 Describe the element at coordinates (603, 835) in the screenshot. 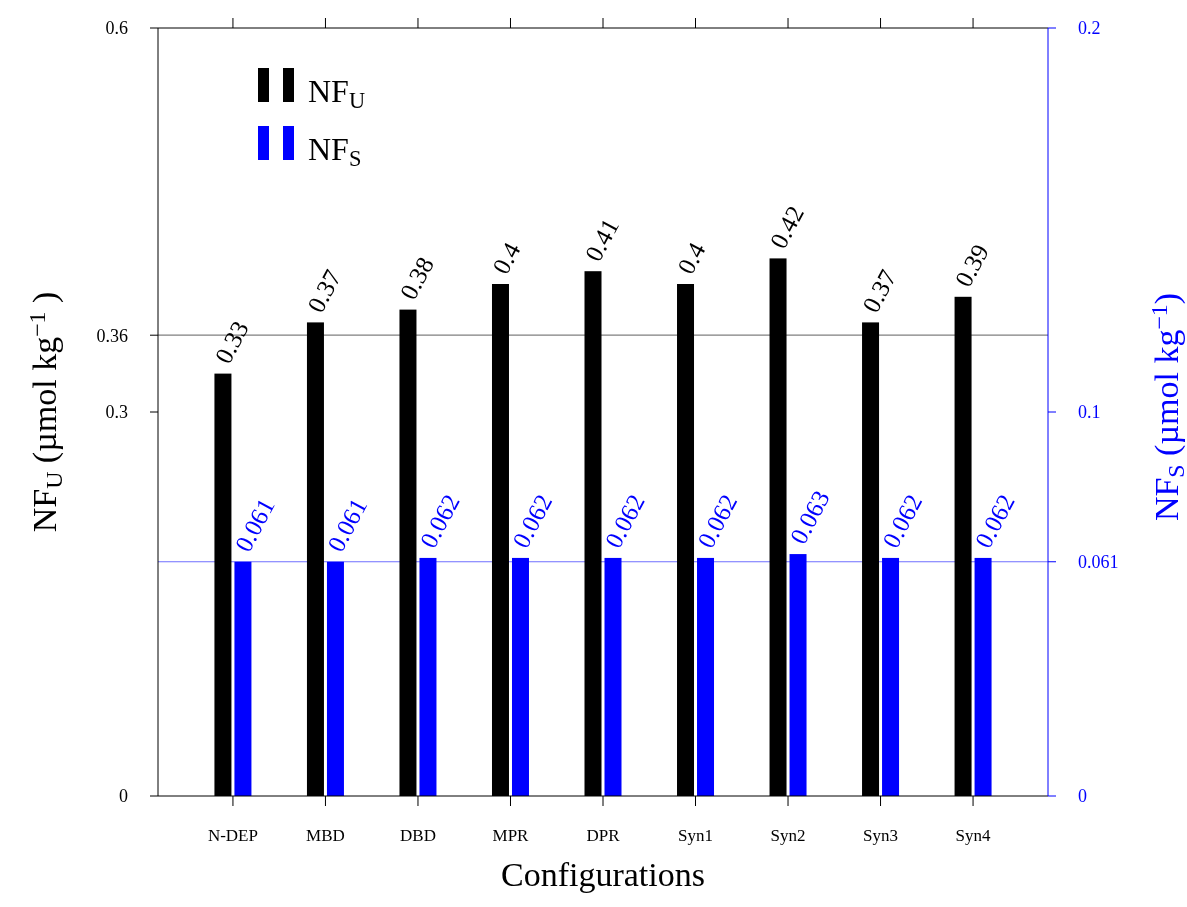

I see `x-tick-label: DPR` at that location.